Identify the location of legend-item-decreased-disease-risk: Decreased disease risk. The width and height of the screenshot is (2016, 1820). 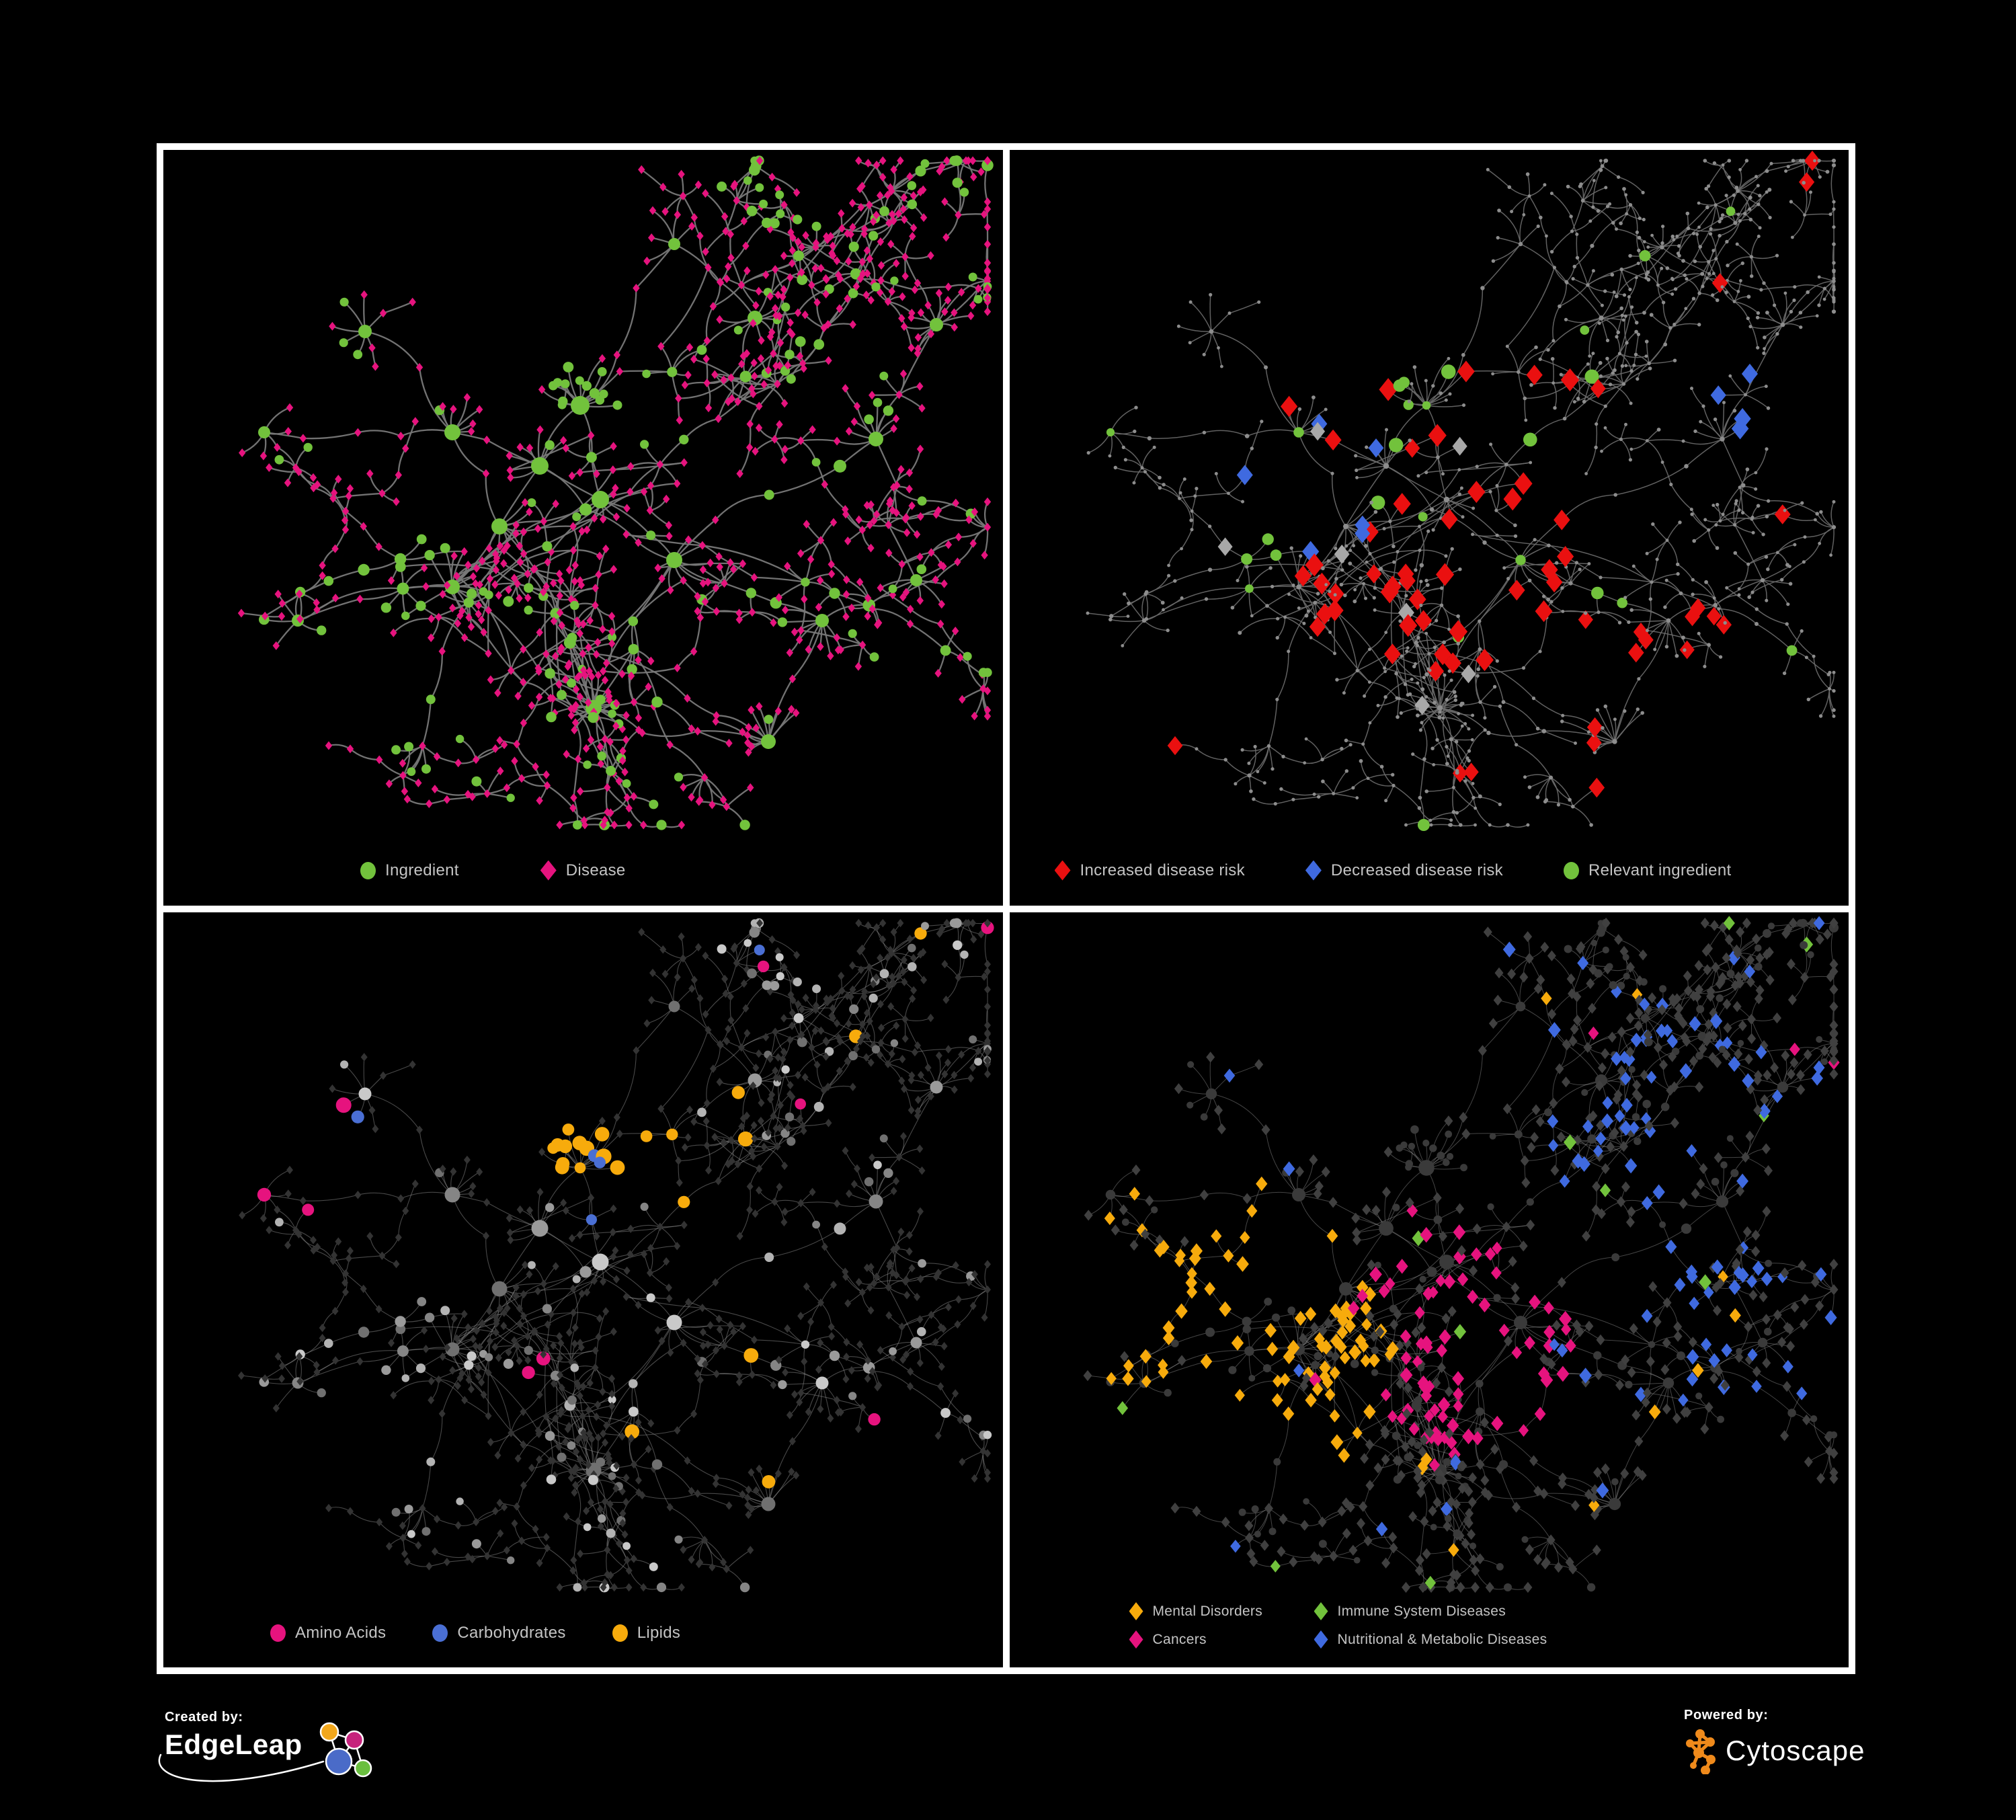
(1404, 870).